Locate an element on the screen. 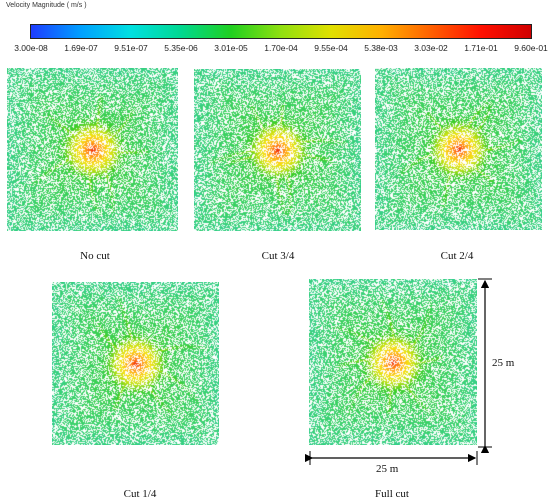 Image resolution: width=550 pixels, height=504 pixels. height-label: 25 m is located at coordinates (503, 363).